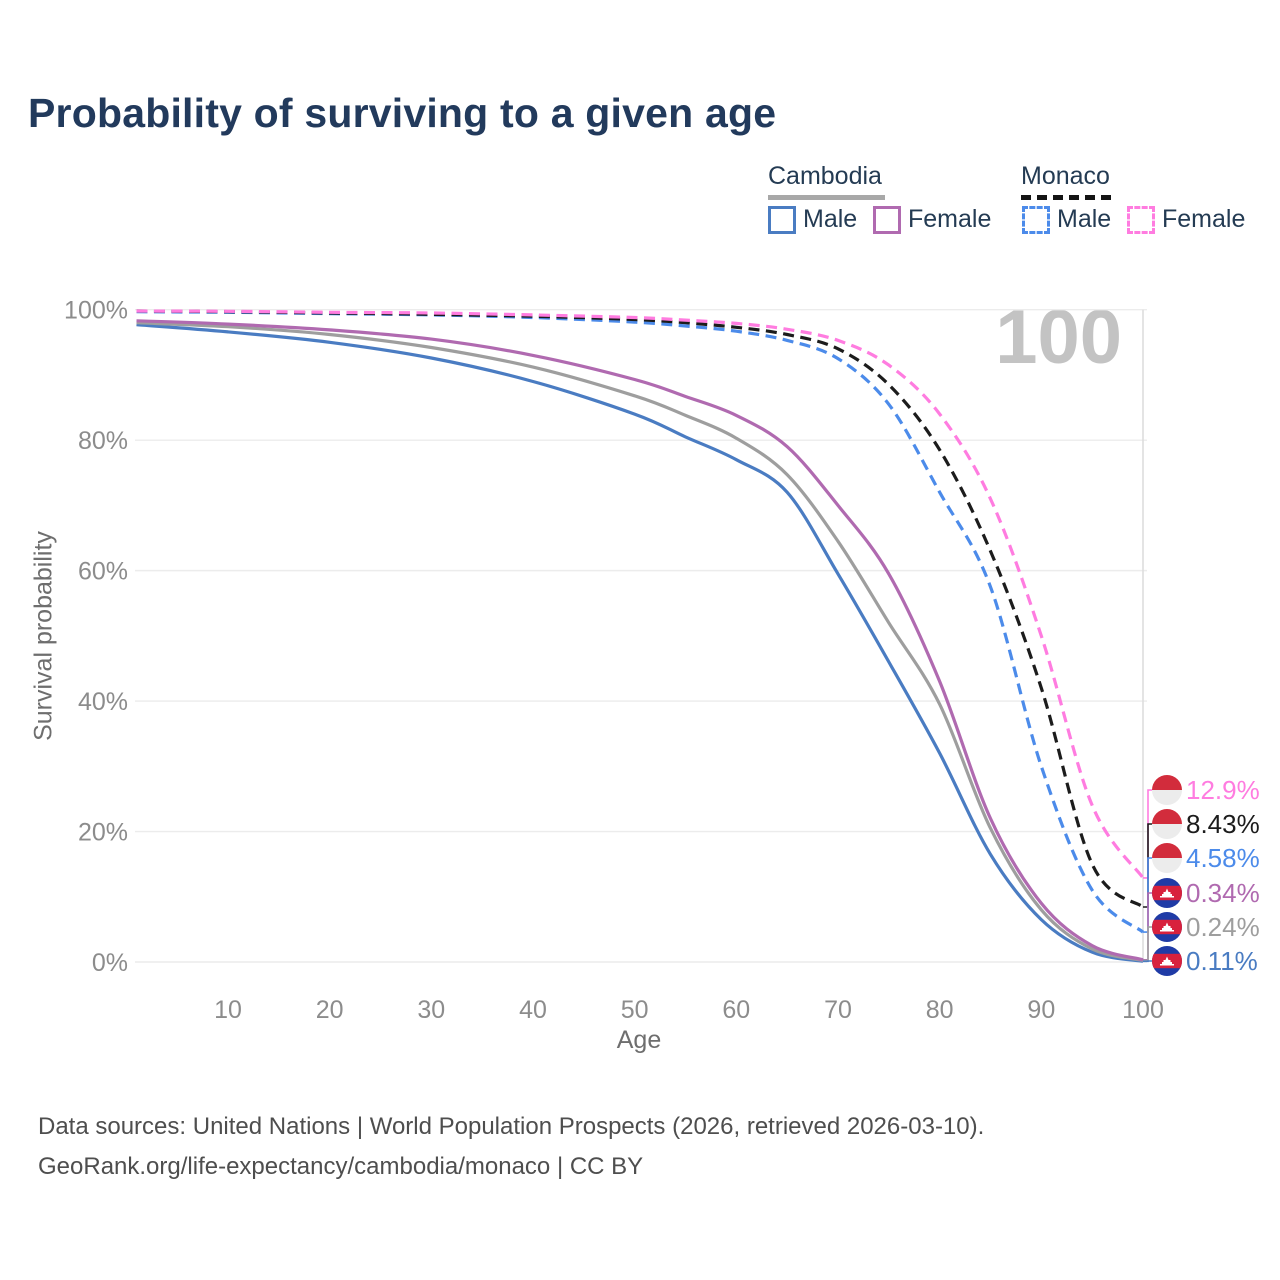 The height and width of the screenshot is (1280, 1280). What do you see at coordinates (838, 1010) in the screenshot?
I see `x-tick-label: 70` at bounding box center [838, 1010].